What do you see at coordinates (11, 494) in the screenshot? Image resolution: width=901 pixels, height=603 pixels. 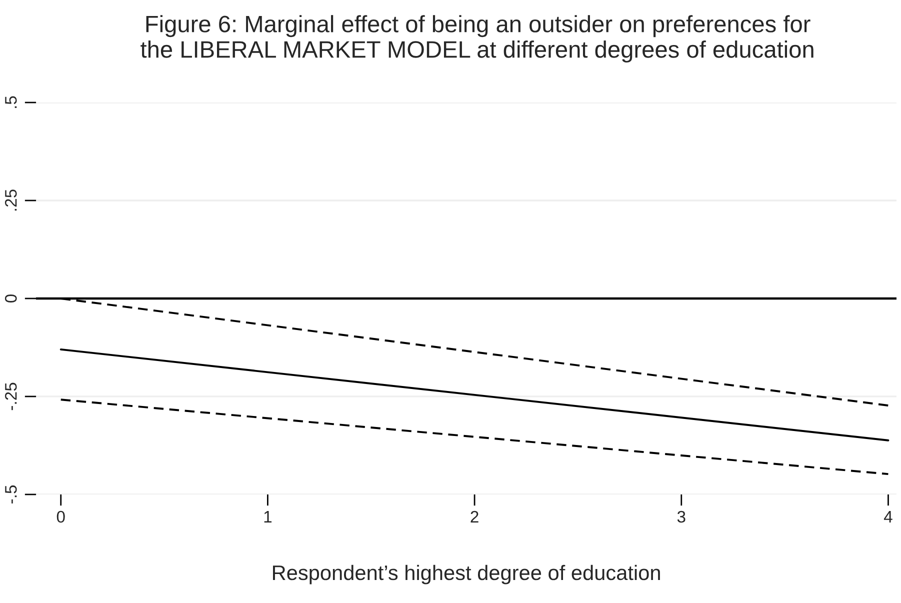 I see `y-tick-label: -.5` at bounding box center [11, 494].